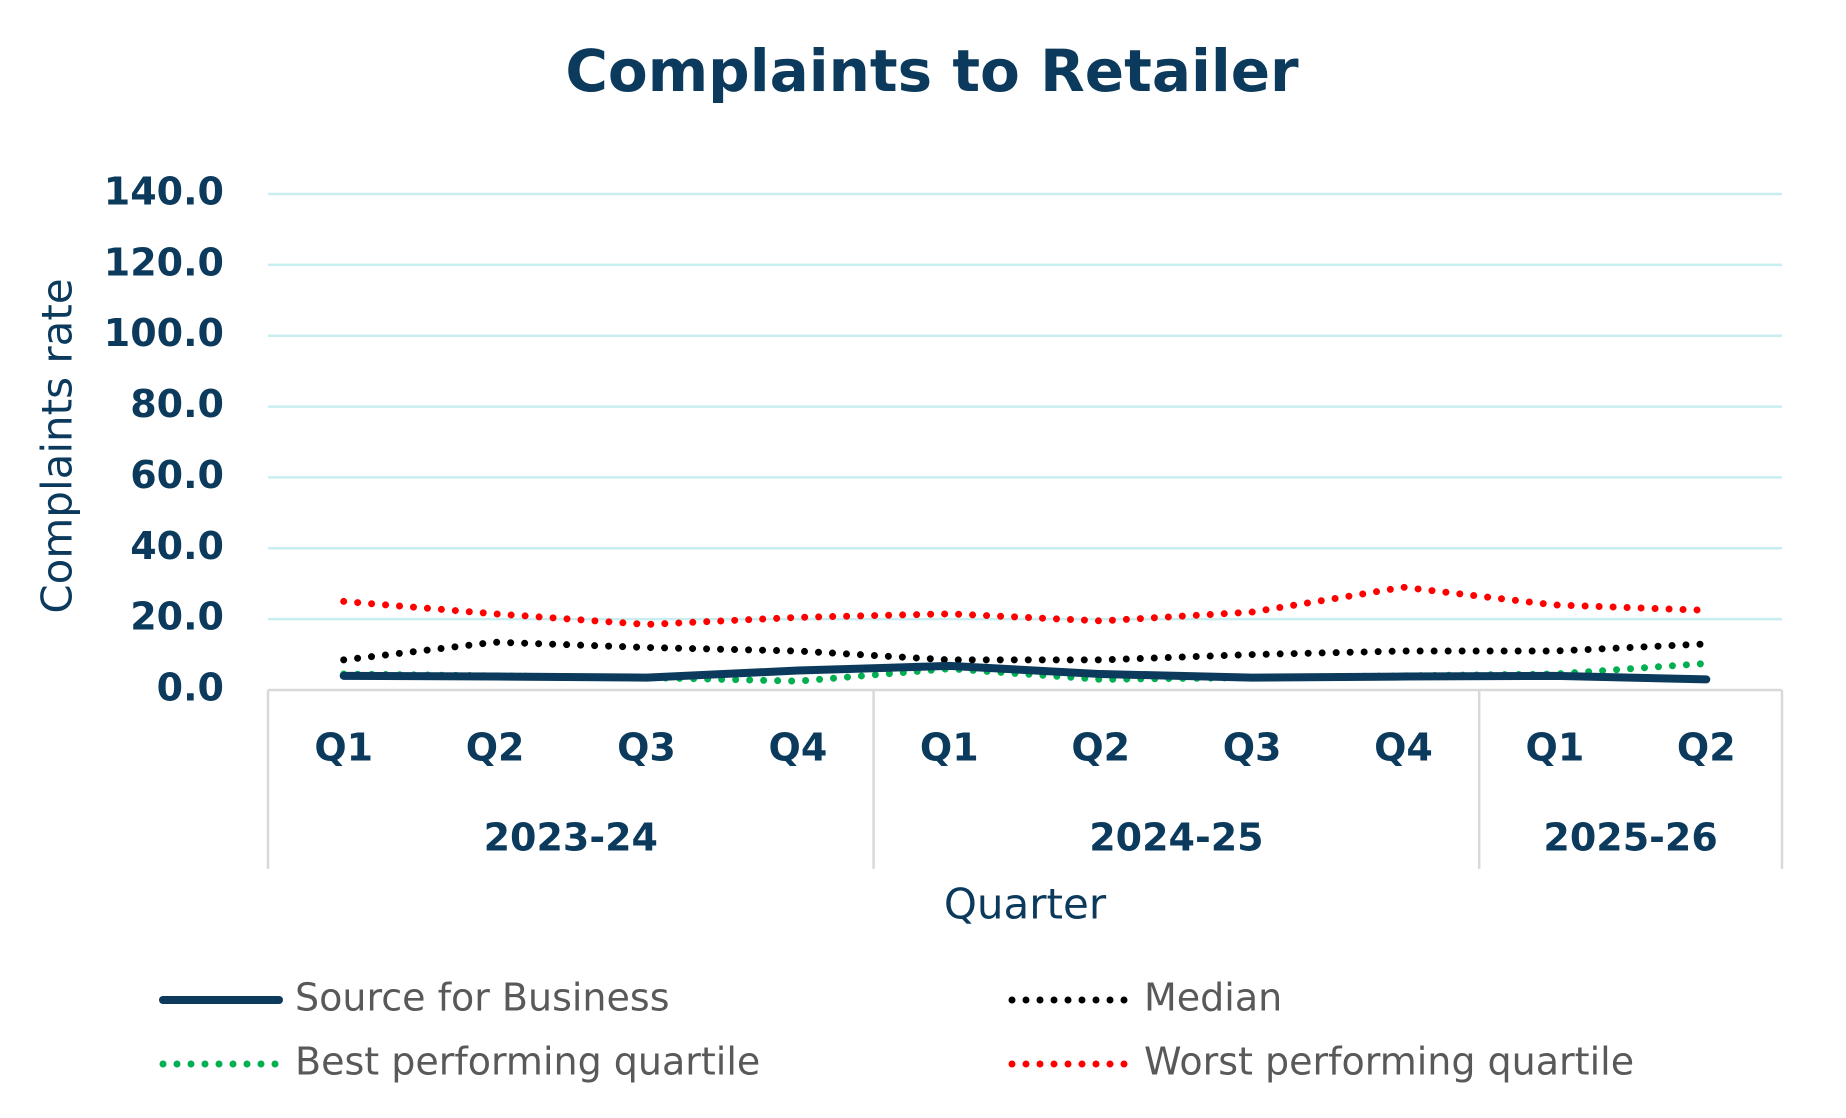 This screenshot has width=1846, height=1118. Describe the element at coordinates (57, 445) in the screenshot. I see `y-axis-title: Complaints rate` at that location.